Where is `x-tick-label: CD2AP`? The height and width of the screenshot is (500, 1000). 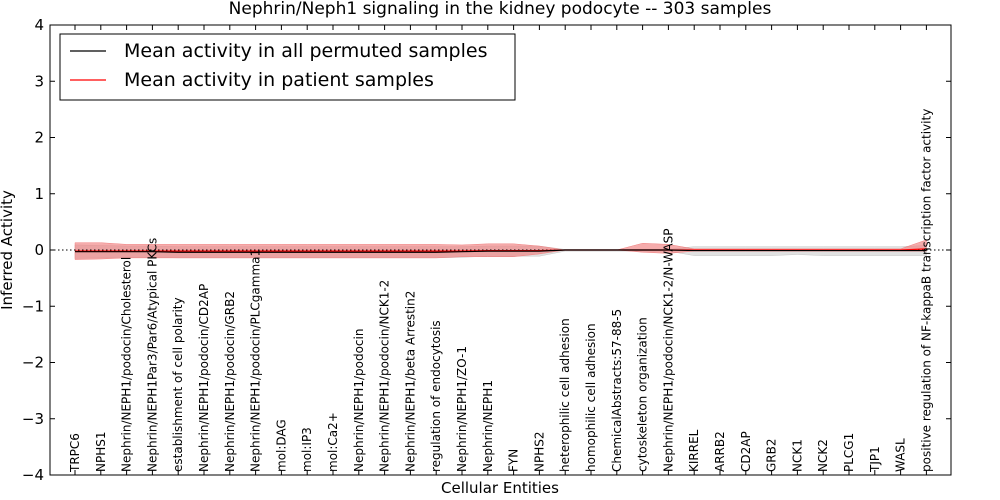
x-tick-label: CD2AP is located at coordinates (746, 451).